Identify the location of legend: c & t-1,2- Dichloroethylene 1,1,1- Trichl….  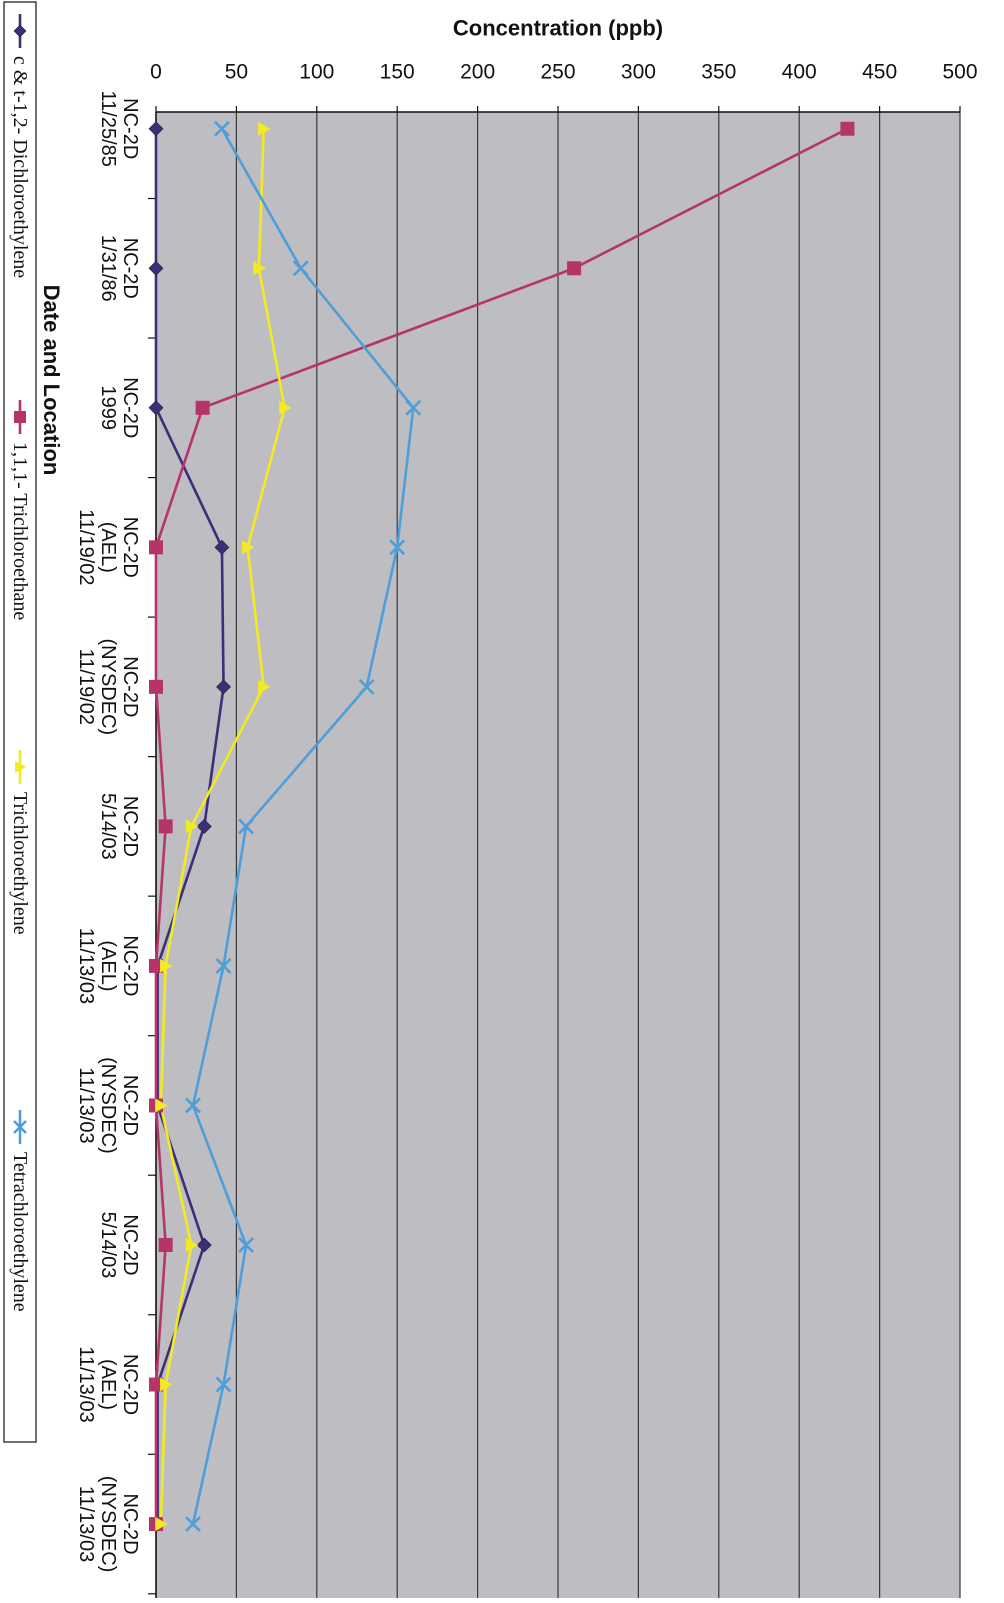
(20, 722).